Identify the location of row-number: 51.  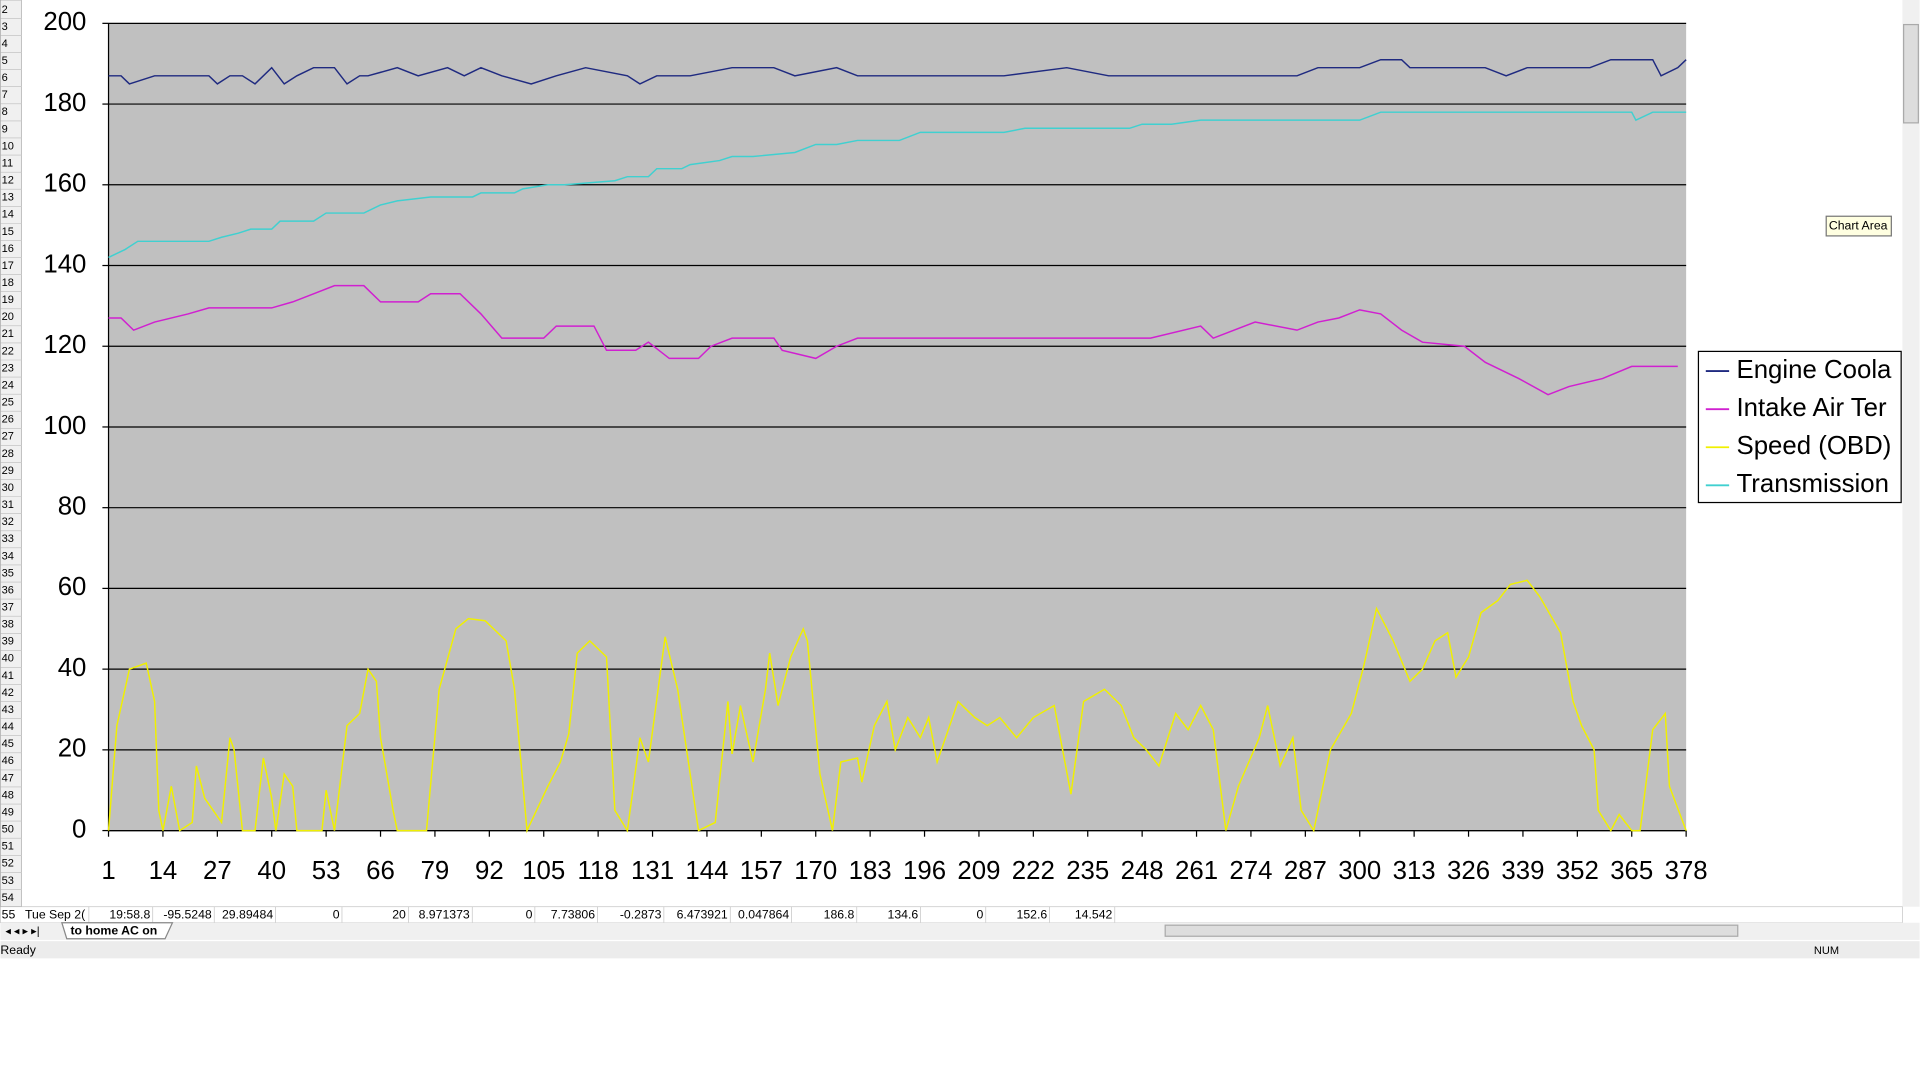
(8, 847).